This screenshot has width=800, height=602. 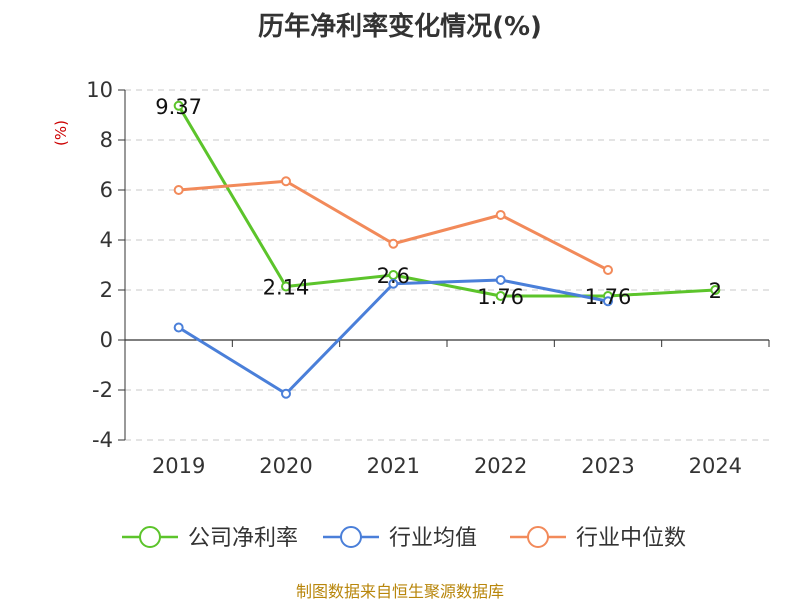 What do you see at coordinates (631, 538) in the screenshot?
I see `legend-label: 行业中位数` at bounding box center [631, 538].